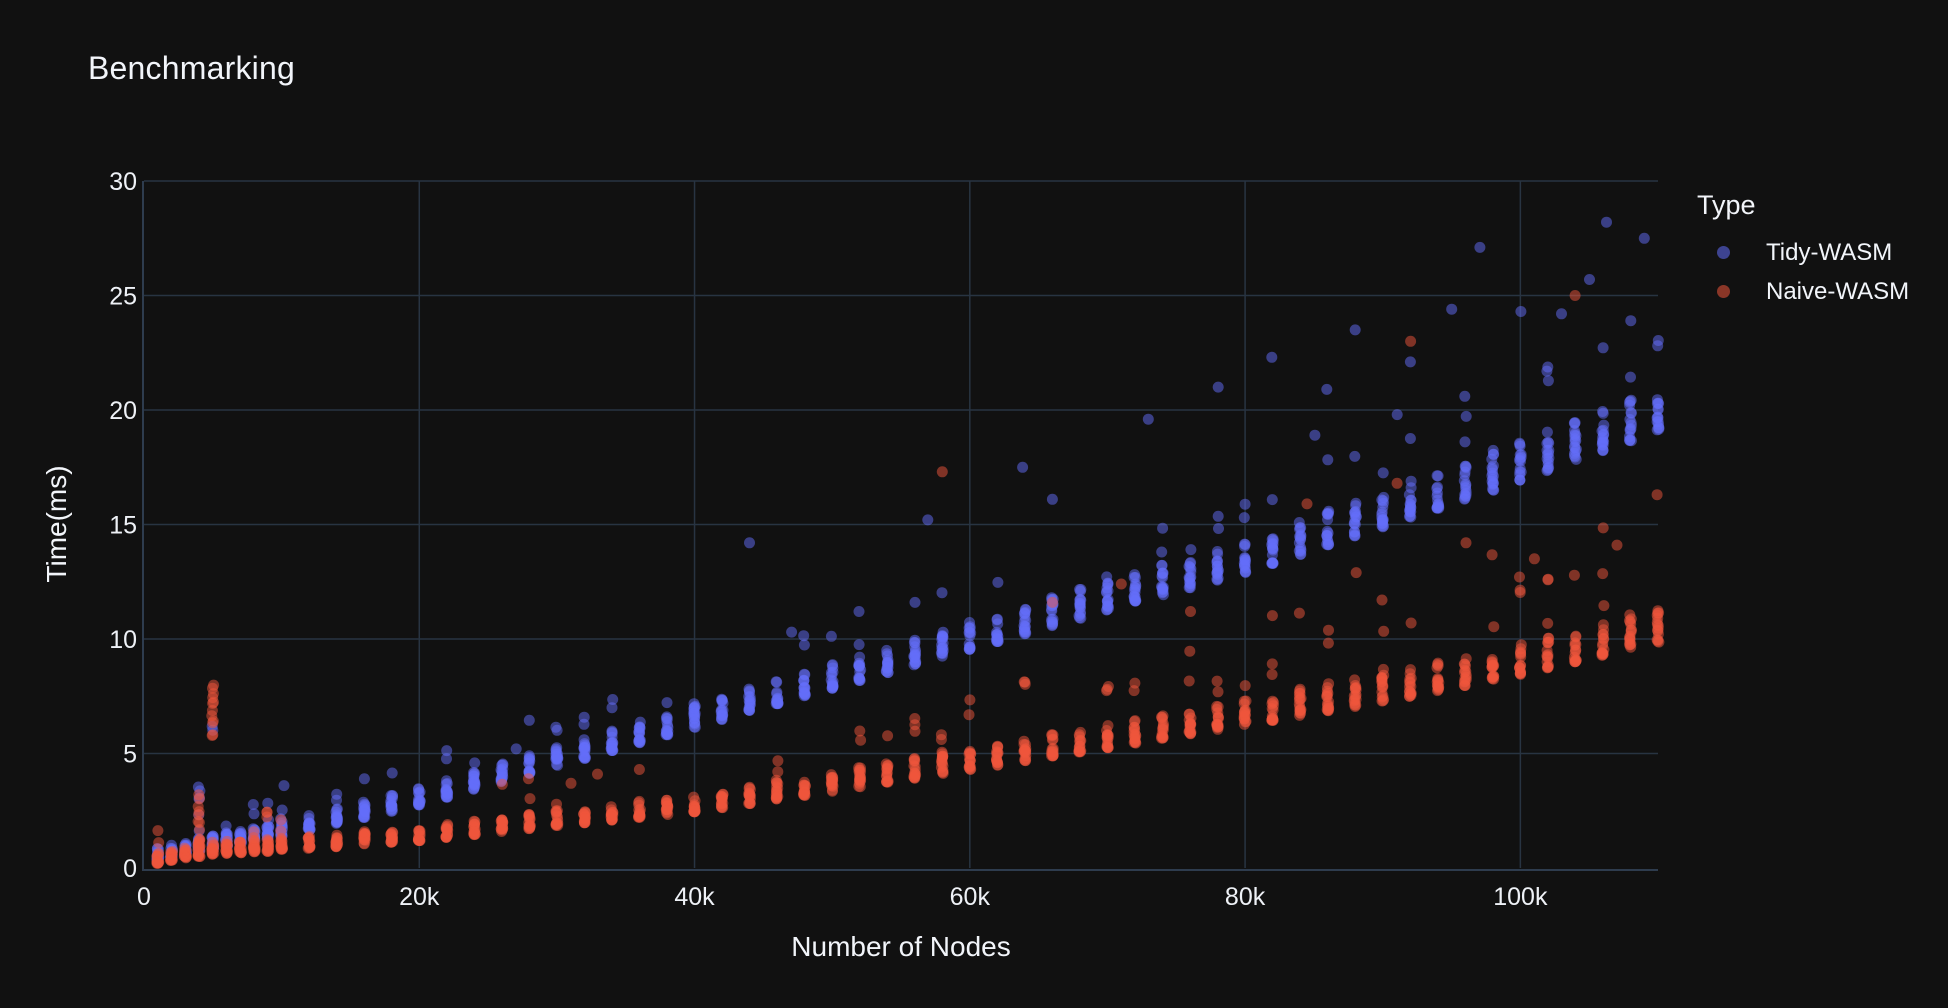  Describe the element at coordinates (1829, 252) in the screenshot. I see `legend-label: Tidy-WASM` at that location.